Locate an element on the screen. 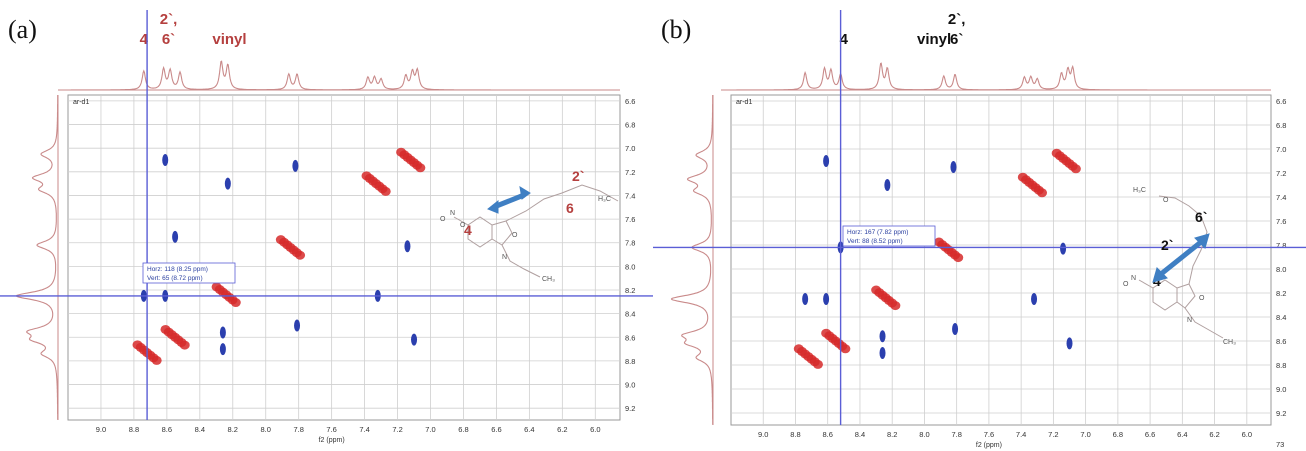 This screenshot has height=451, width=1306. peak-label: 6` is located at coordinates (168, 39).